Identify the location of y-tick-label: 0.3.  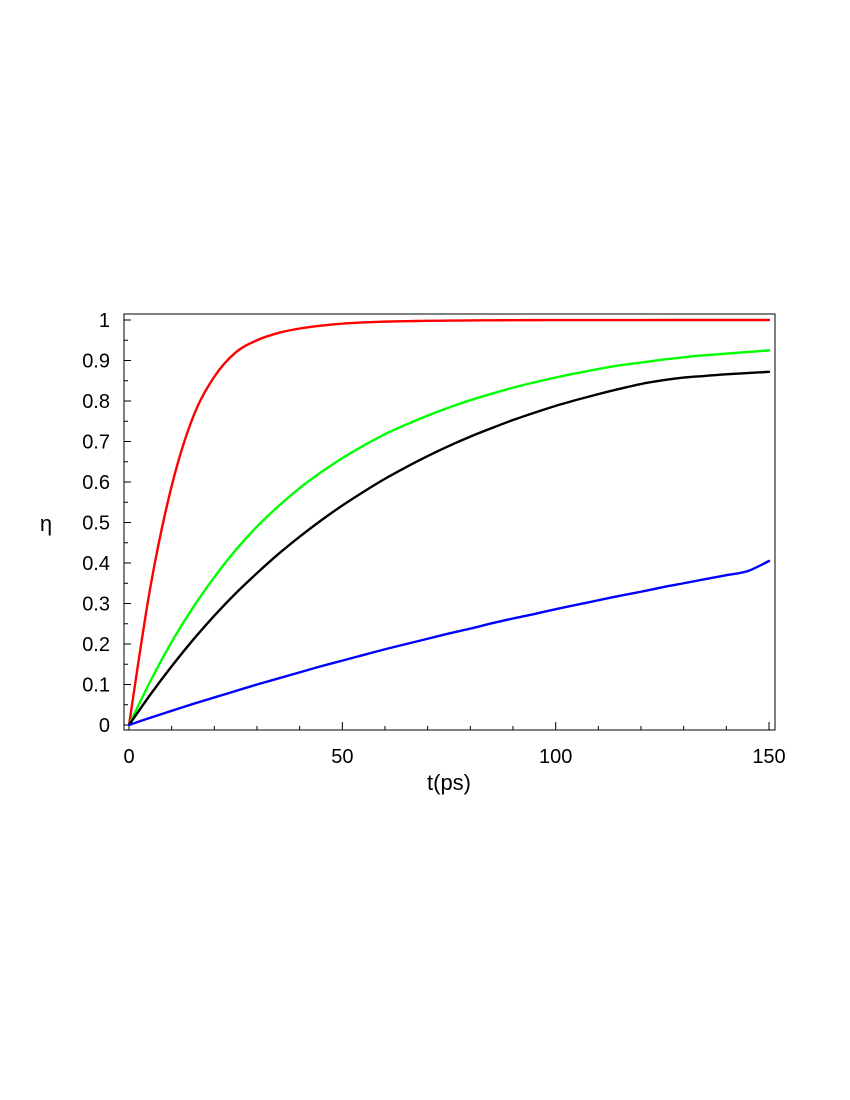
(96, 605).